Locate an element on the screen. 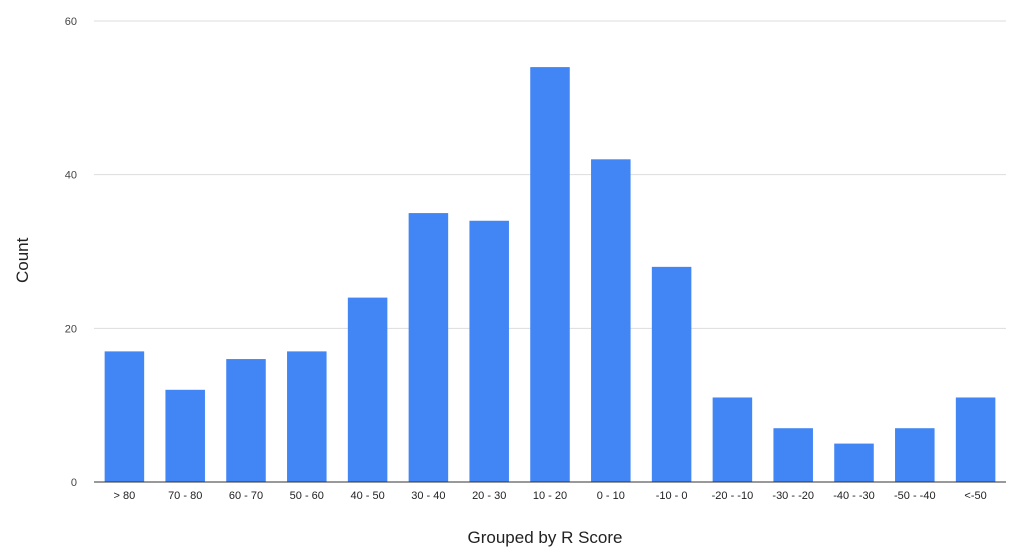 The width and height of the screenshot is (1024, 557). x-tick-label: 30 - 40 is located at coordinates (428, 496).